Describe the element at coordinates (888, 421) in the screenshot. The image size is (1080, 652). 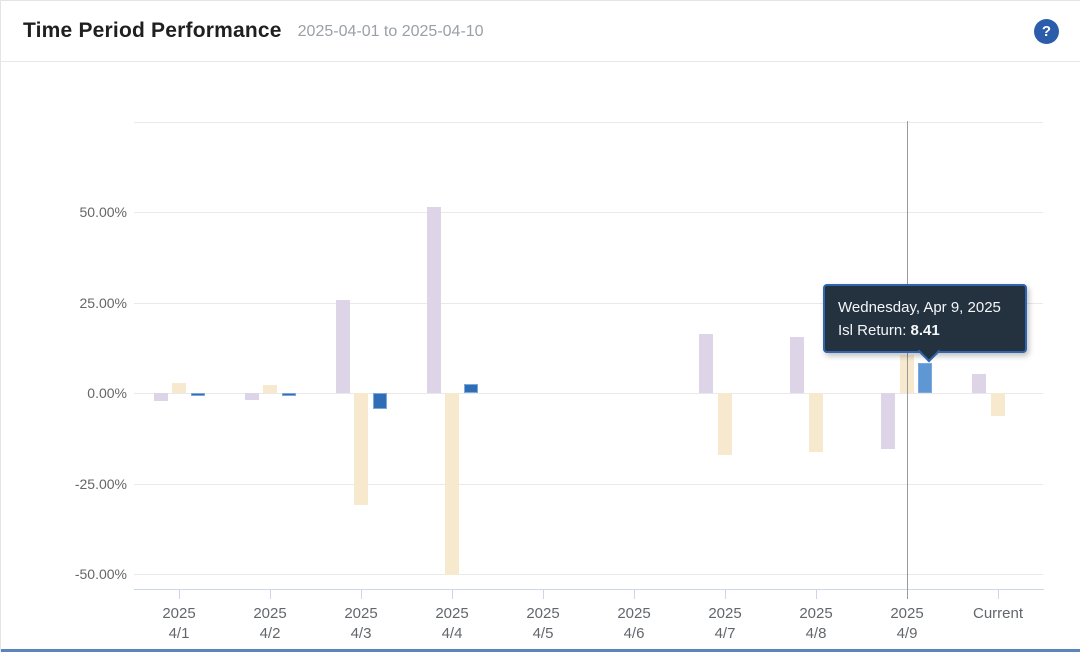
I see `bar-series1-2025-4/9` at that location.